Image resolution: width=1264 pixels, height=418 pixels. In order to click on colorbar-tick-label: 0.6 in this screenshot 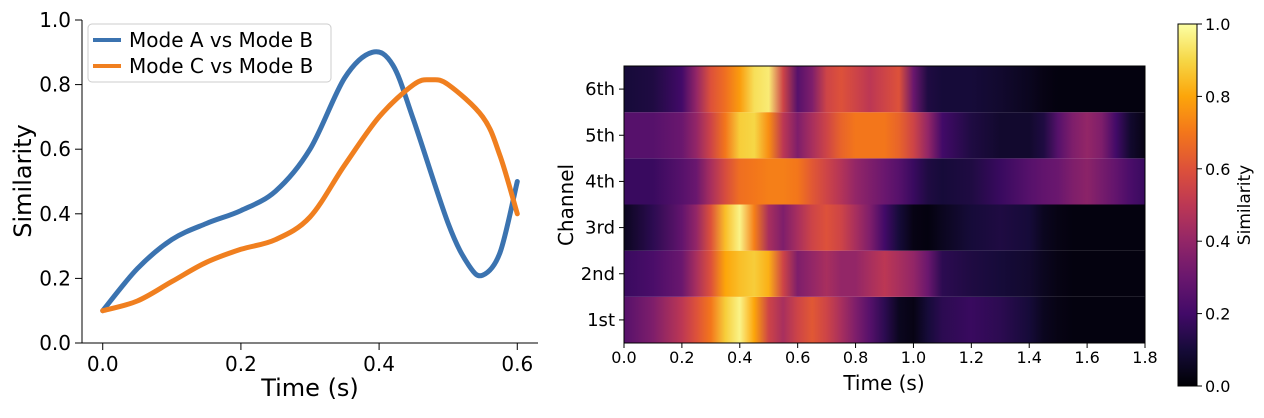, I will do `click(1217, 169)`.